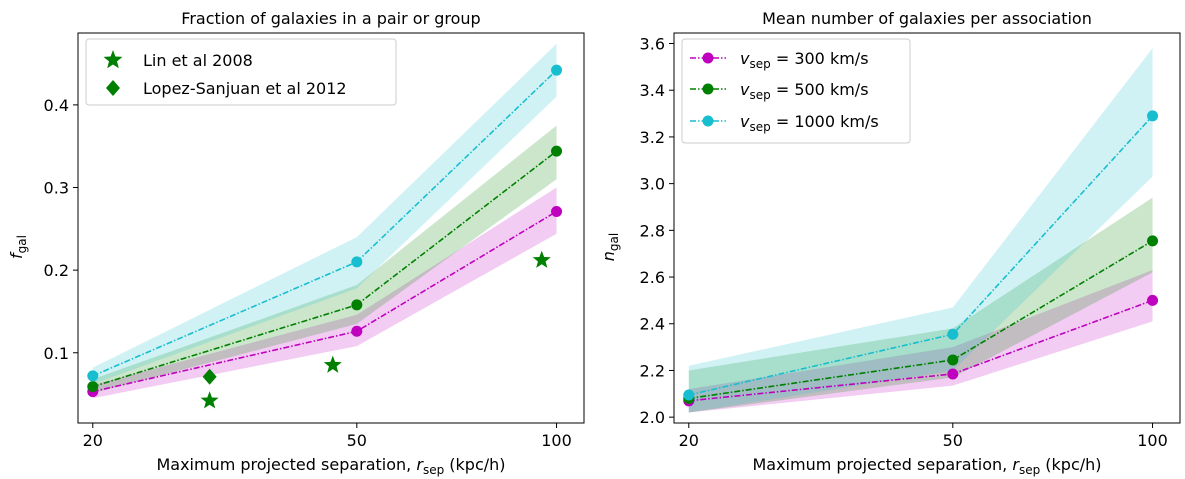  Describe the element at coordinates (113, 59) in the screenshot. I see `star-icon` at that location.